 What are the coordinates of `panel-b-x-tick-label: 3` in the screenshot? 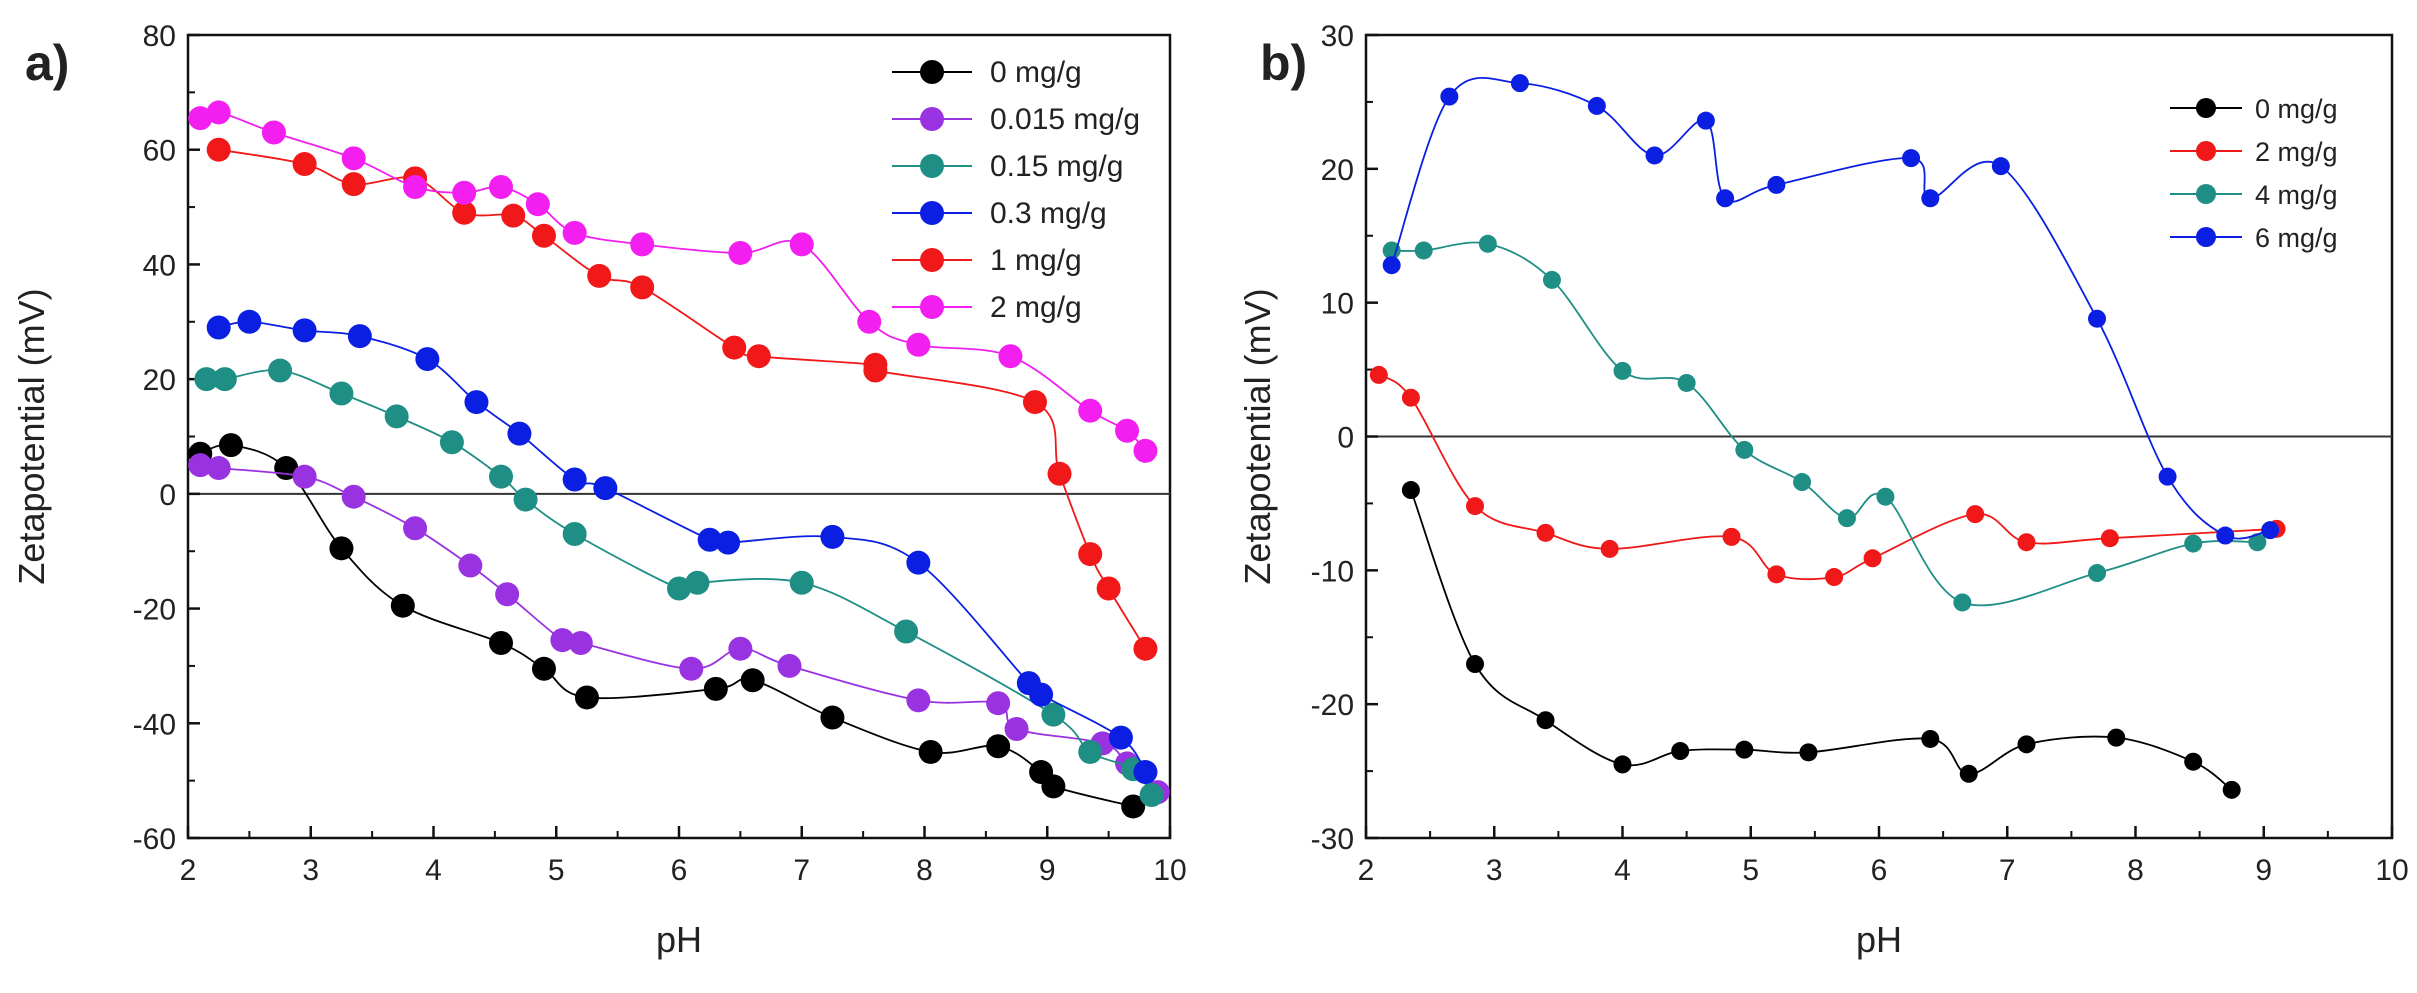 It's located at (1494, 870).